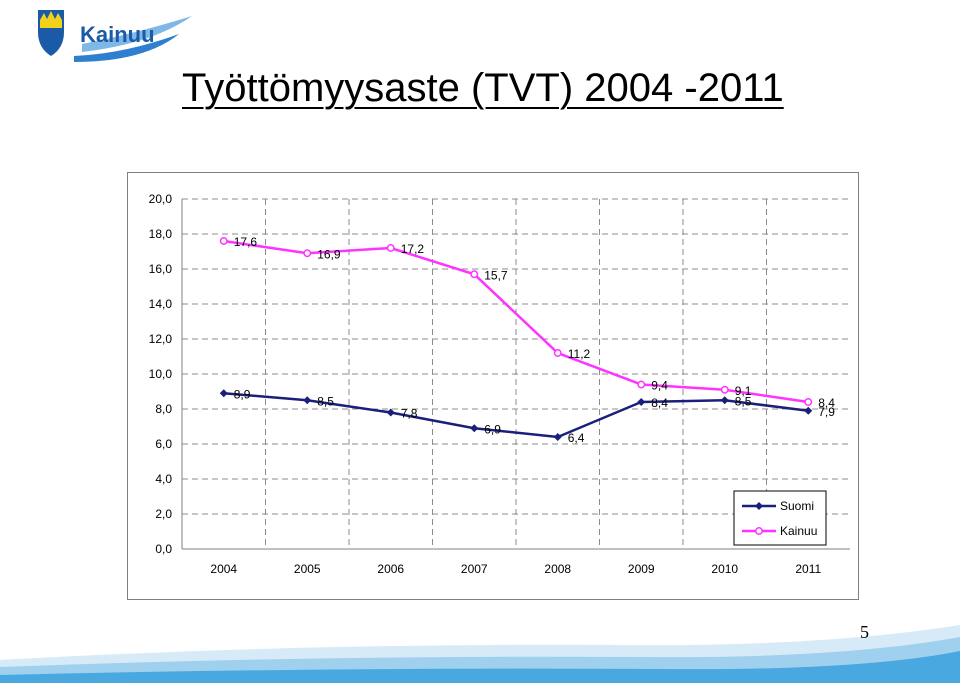 The image size is (960, 683). I want to click on data-label: 17,2, so click(413, 249).